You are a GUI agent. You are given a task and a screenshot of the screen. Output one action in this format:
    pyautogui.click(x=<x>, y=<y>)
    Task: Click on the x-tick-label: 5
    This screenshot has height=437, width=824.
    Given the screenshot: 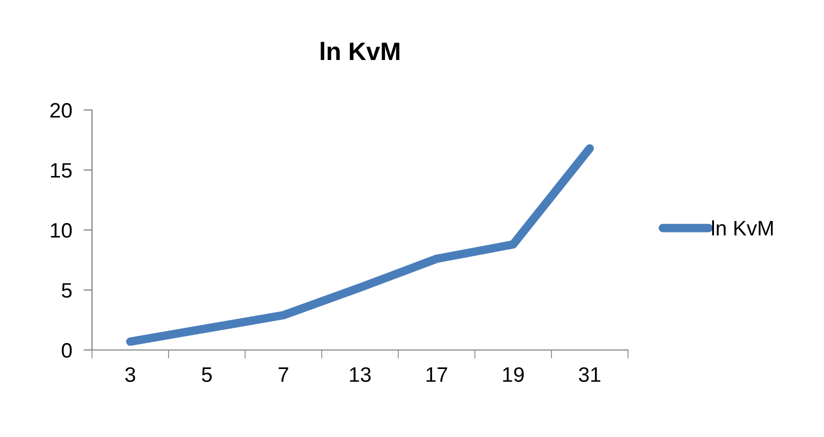 What is the action you would take?
    pyautogui.click(x=207, y=374)
    